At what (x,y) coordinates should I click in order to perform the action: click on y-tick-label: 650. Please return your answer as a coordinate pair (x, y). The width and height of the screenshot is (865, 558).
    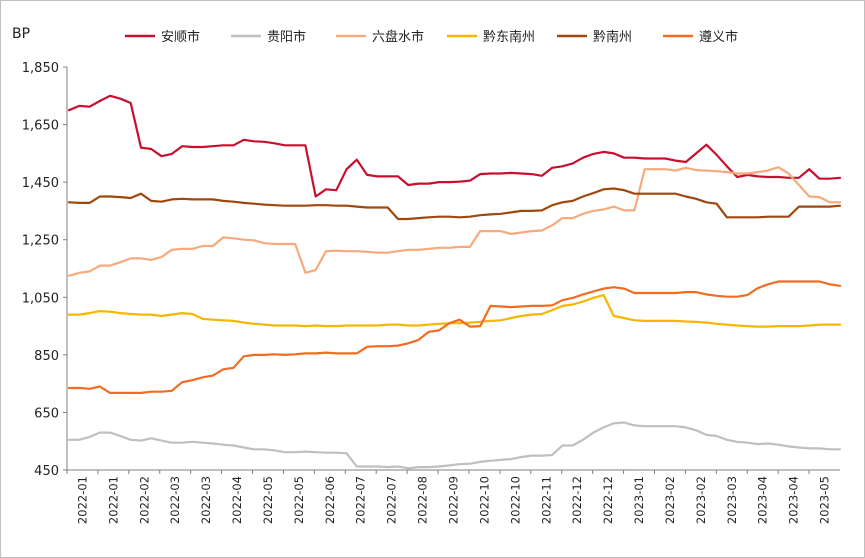
    Looking at the image, I should click on (46, 413).